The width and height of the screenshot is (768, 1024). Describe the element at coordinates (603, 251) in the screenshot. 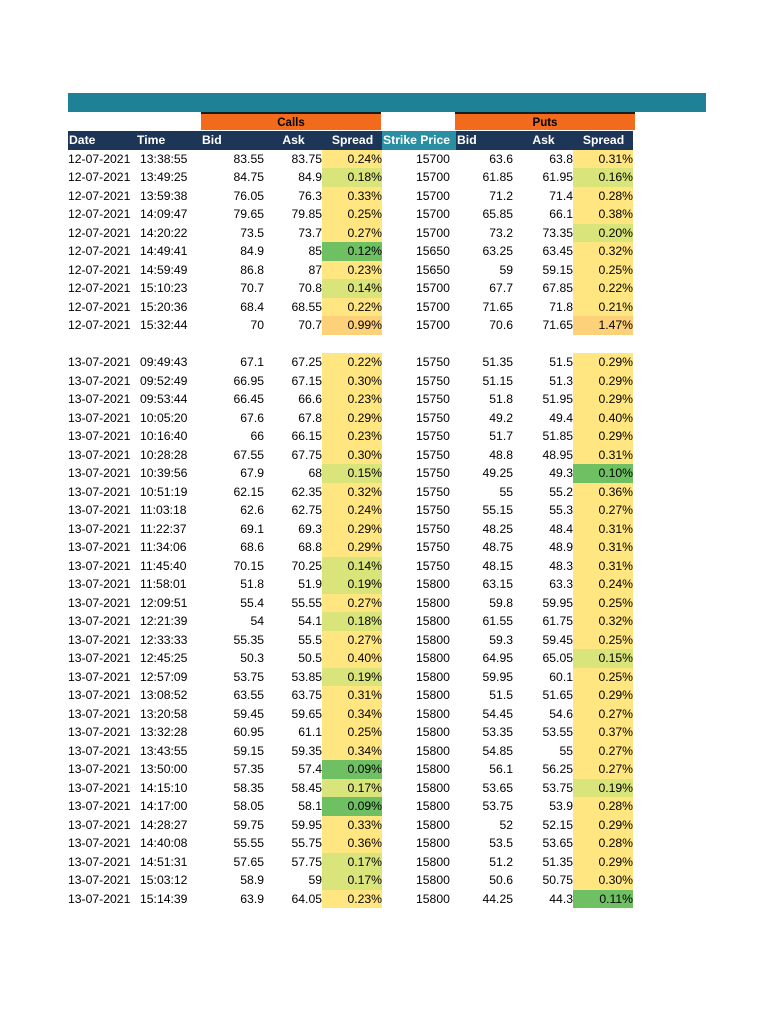

I see `put-spread-cell: 0.32%` at that location.